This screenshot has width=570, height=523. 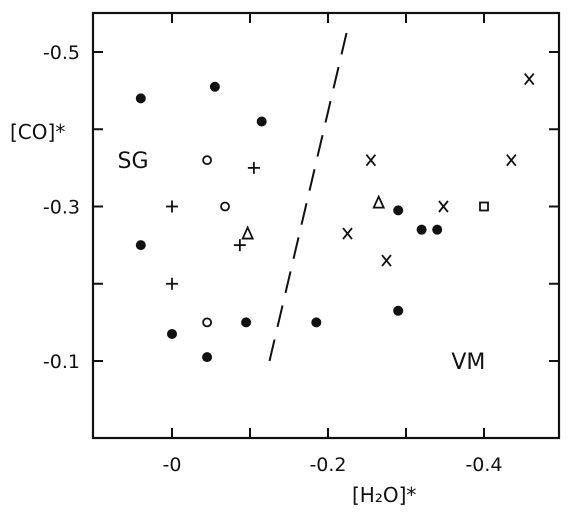 I want to click on square-point, so click(x=484, y=206).